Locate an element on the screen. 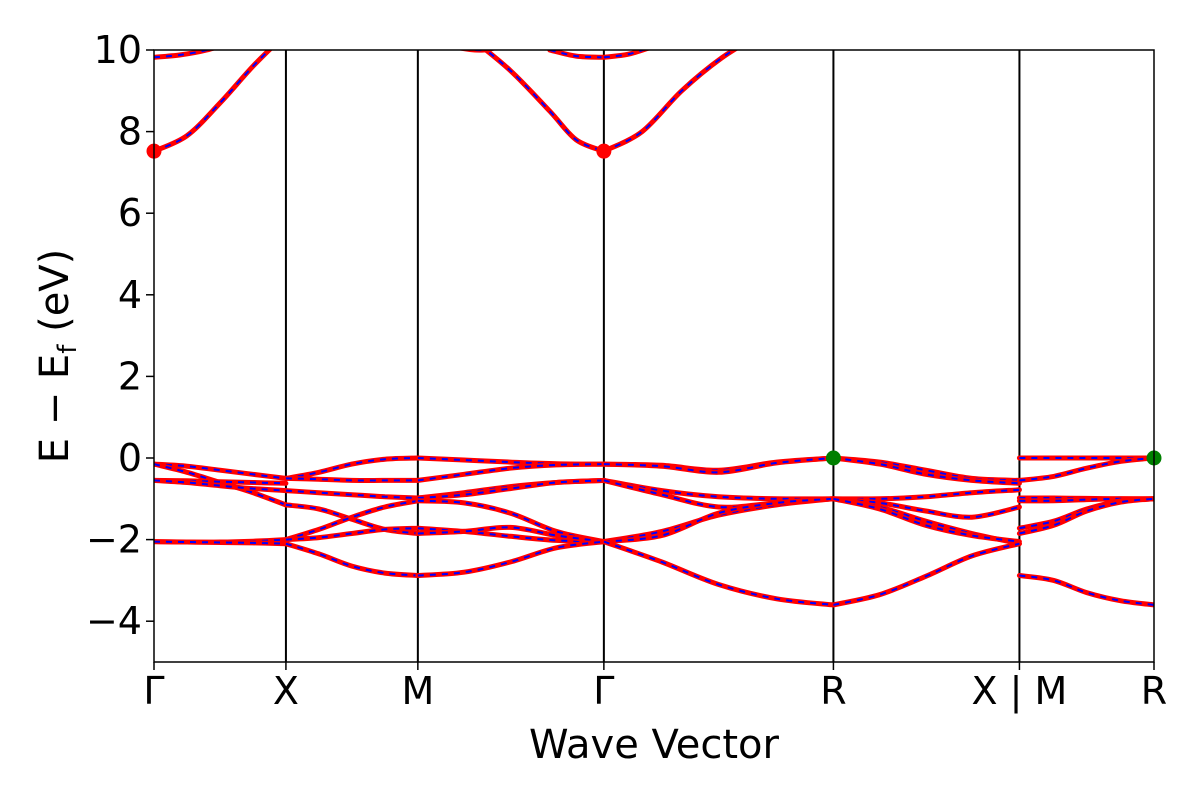  y-axis-title: E − Ef (eV) is located at coordinates (57, 356).